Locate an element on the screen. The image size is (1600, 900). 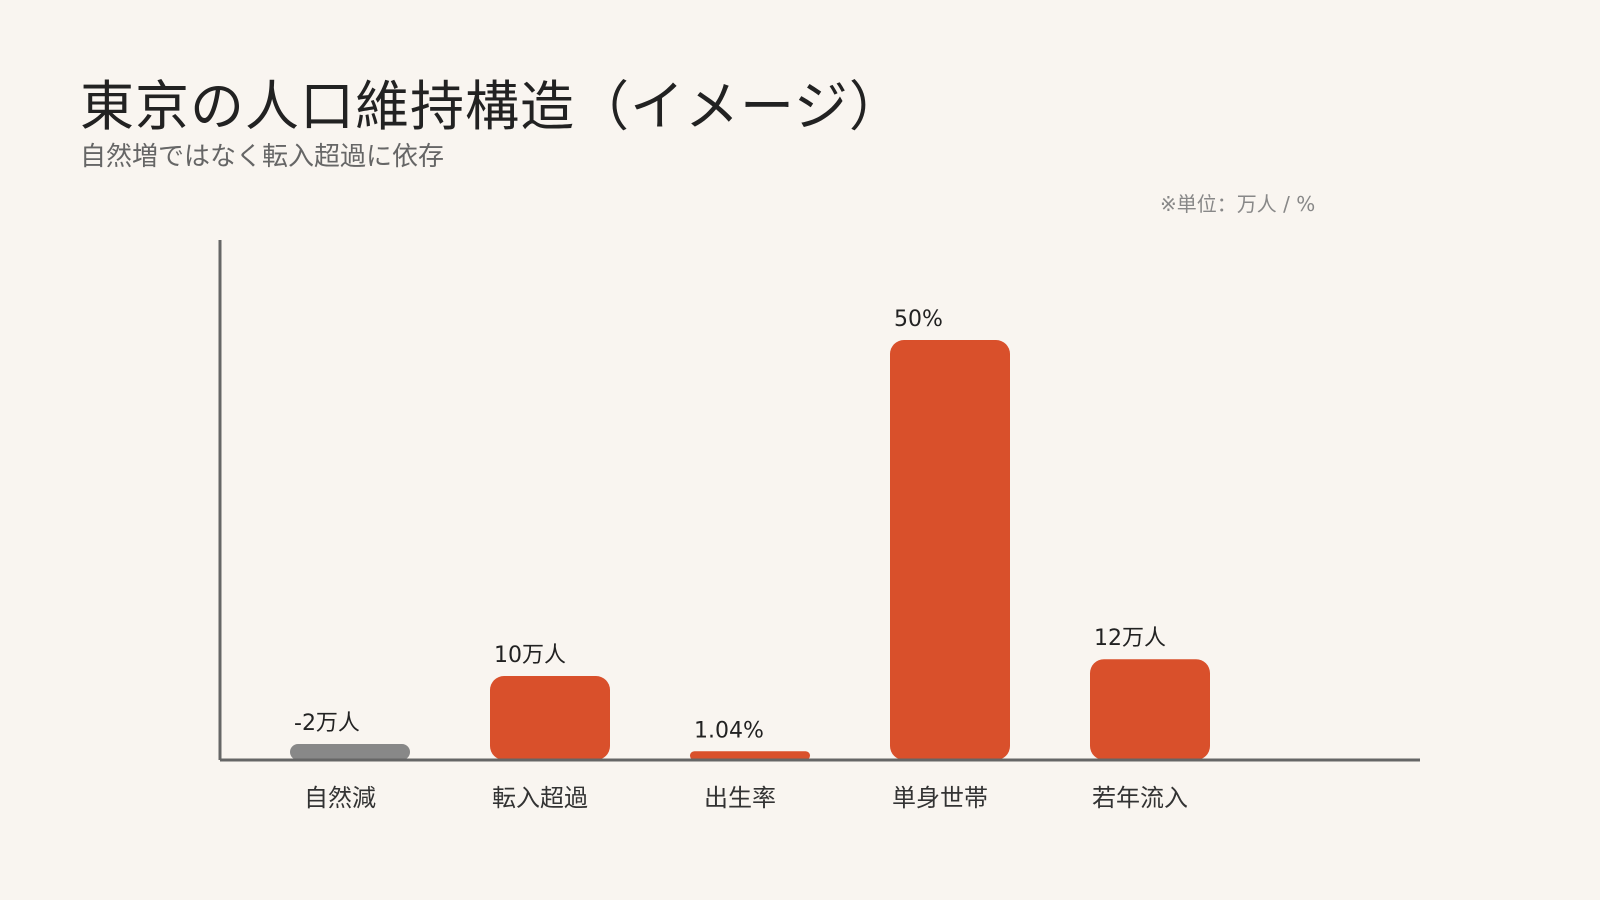
category-label-4: 若年流入 is located at coordinates (1140, 798).